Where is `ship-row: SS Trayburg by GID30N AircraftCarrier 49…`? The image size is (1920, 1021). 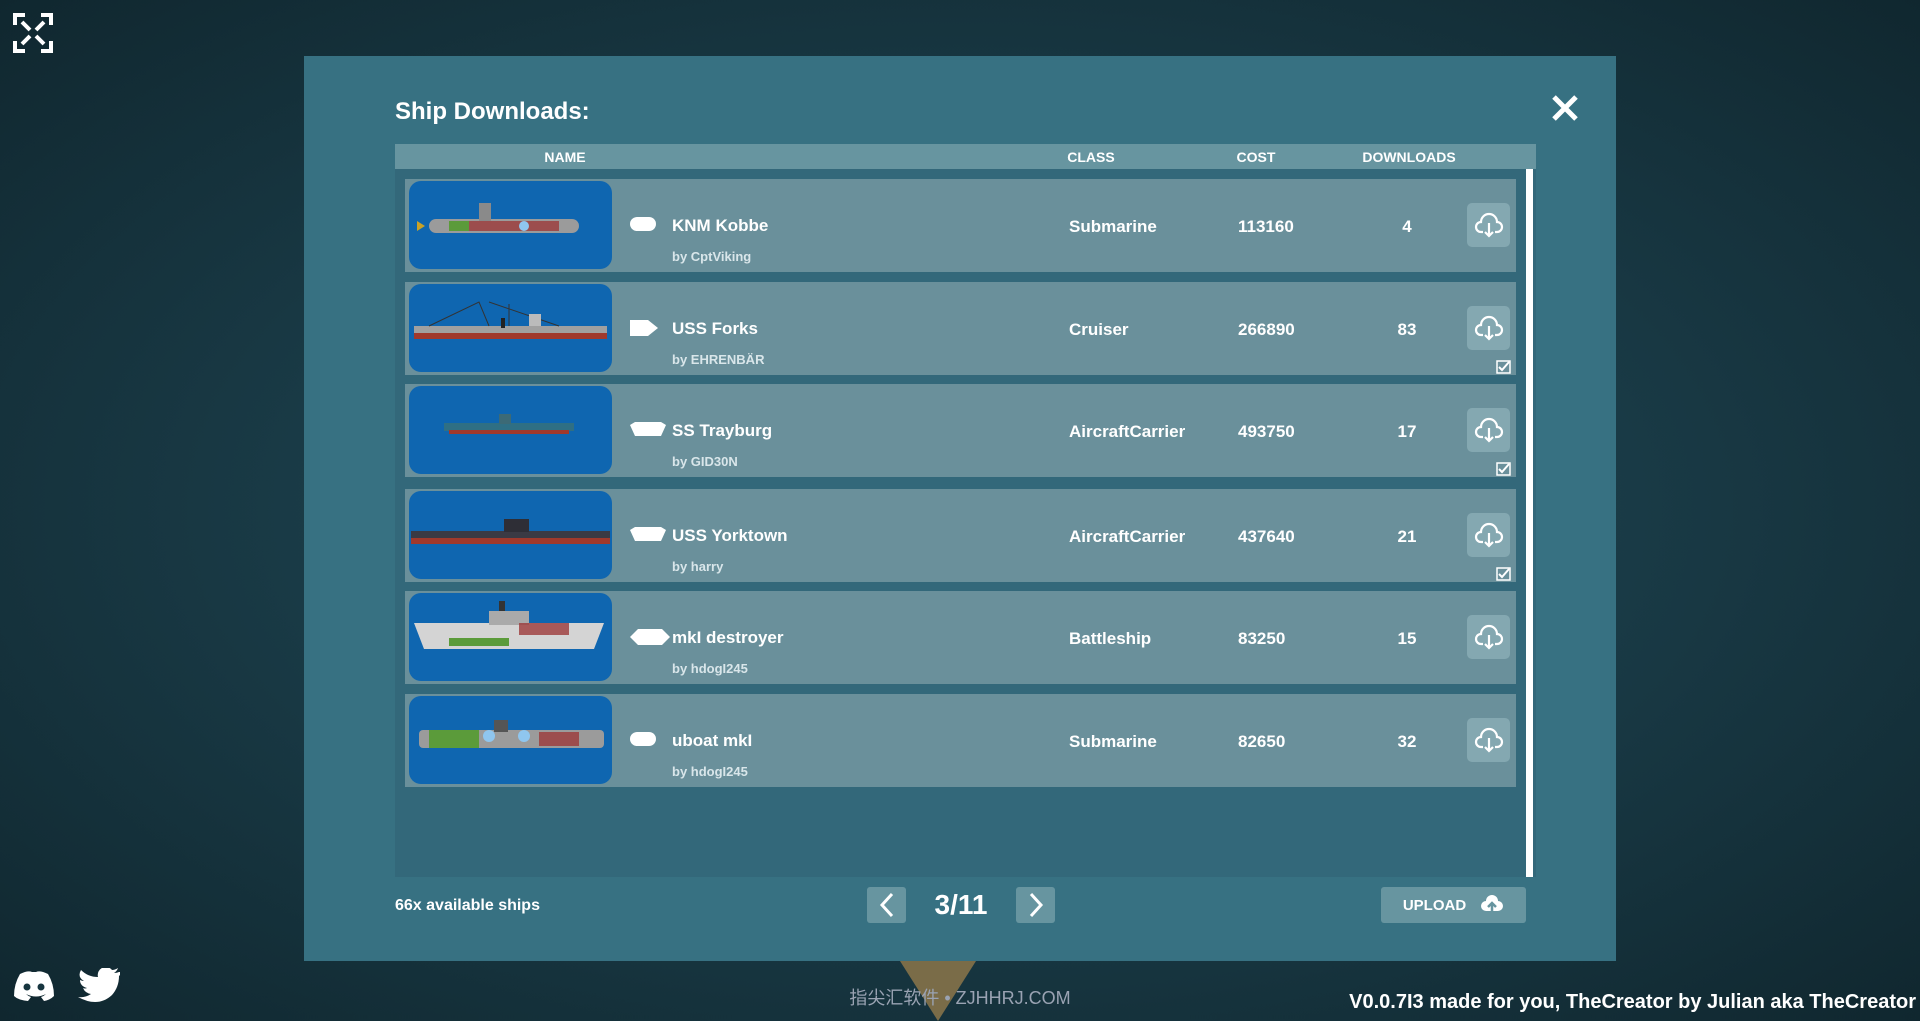
ship-row: SS Trayburg by GID30N AircraftCarrier 49… is located at coordinates (960, 430).